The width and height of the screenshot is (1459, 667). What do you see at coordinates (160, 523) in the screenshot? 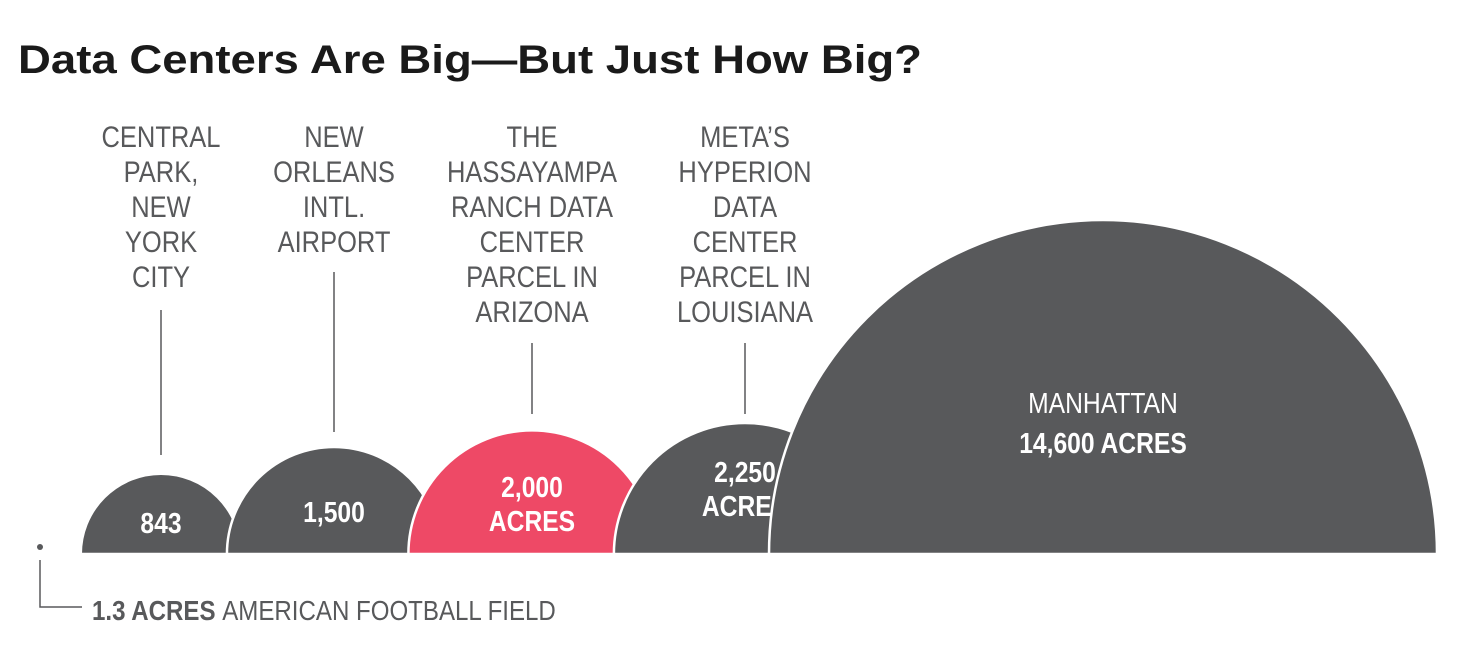
I see `dome-value-label: 843` at bounding box center [160, 523].